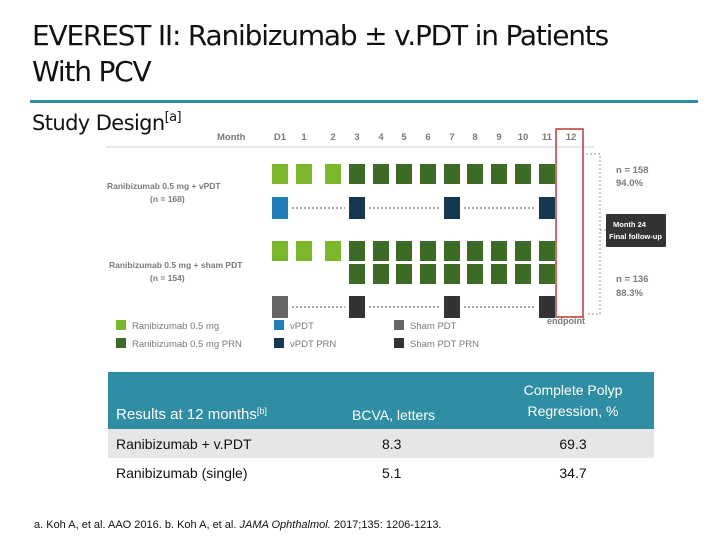 This screenshot has height=540, width=720. Describe the element at coordinates (569, 223) in the screenshot. I see `endpoint-frame` at that location.